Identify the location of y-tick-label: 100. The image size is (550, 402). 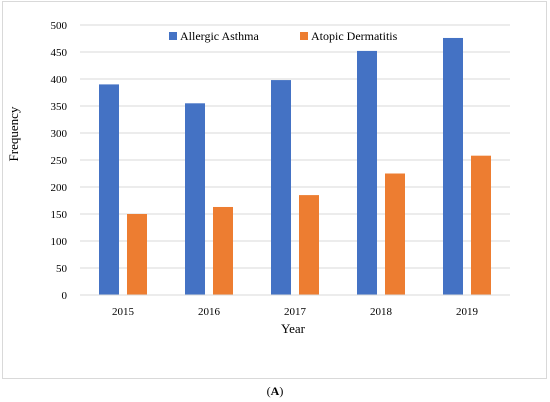
(59, 242).